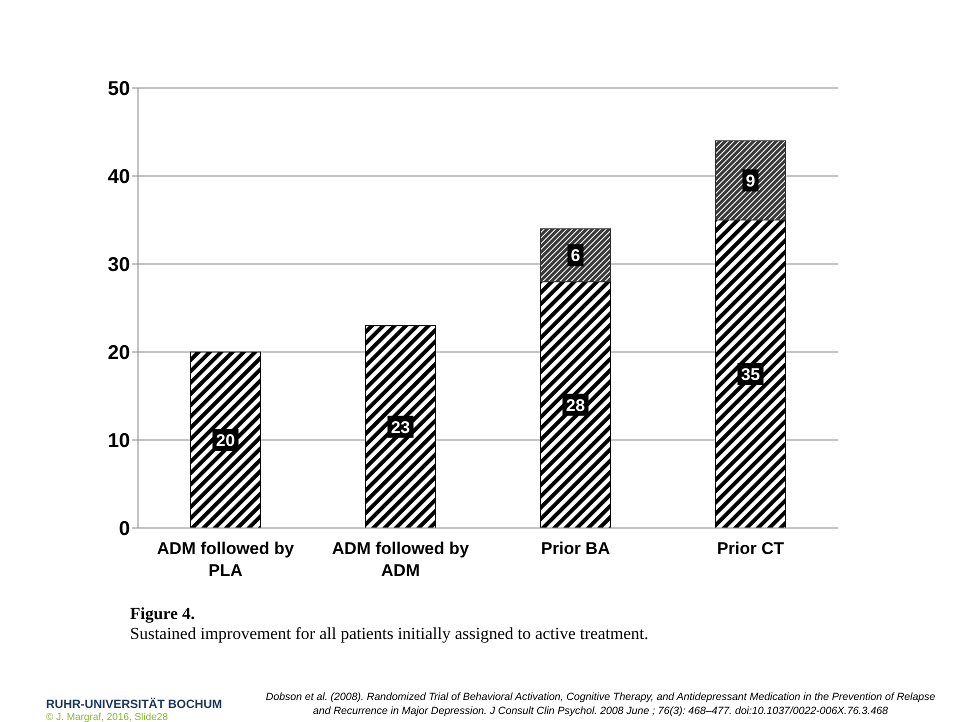 This screenshot has width=955, height=722. I want to click on data-label: 23, so click(400, 427).